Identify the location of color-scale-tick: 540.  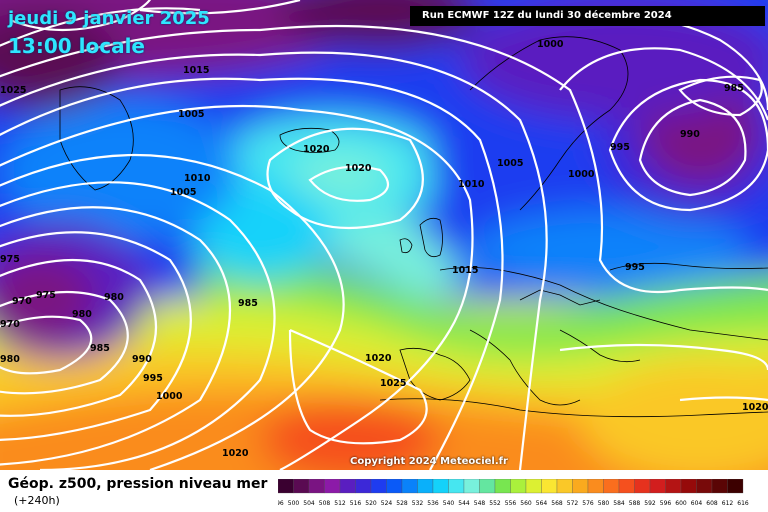
(449, 503).